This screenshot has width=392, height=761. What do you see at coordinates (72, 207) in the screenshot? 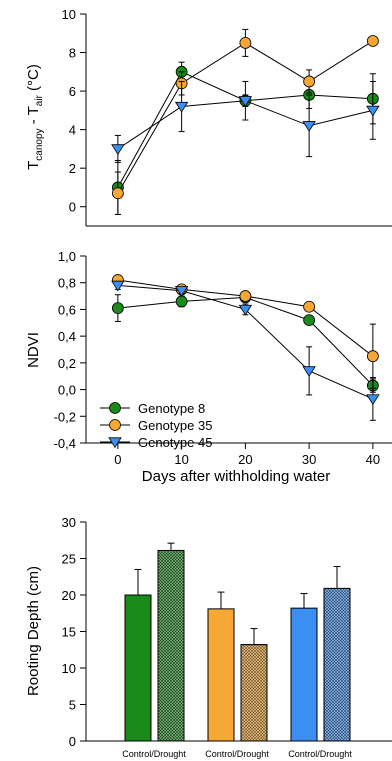
I see `0-y-tick-label: 0` at bounding box center [72, 207].